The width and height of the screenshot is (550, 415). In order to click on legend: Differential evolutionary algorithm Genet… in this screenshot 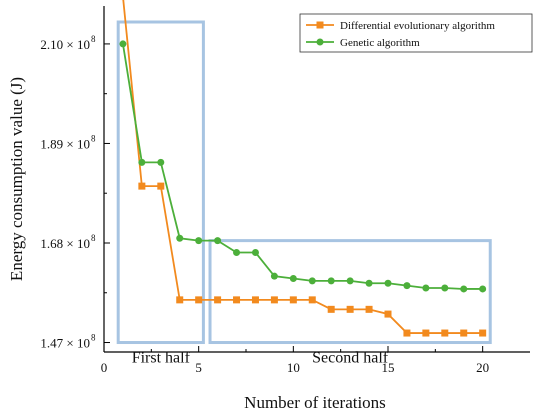, I will do `click(416, 33)`.